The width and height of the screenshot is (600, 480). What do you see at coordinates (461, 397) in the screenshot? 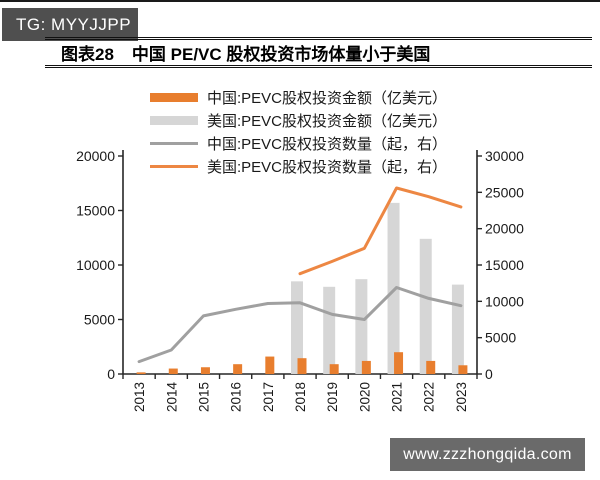
I see `x-axis-label: 2023` at bounding box center [461, 397].